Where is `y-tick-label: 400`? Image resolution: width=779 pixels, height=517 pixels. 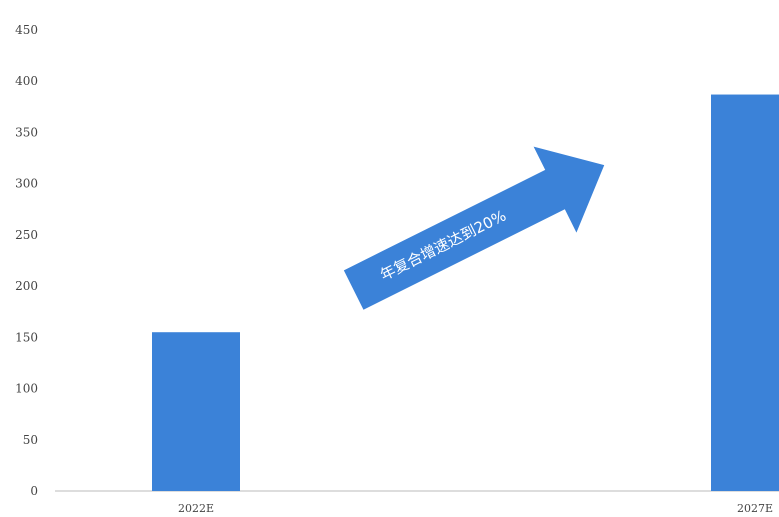 y-tick-label: 400 is located at coordinates (26, 81).